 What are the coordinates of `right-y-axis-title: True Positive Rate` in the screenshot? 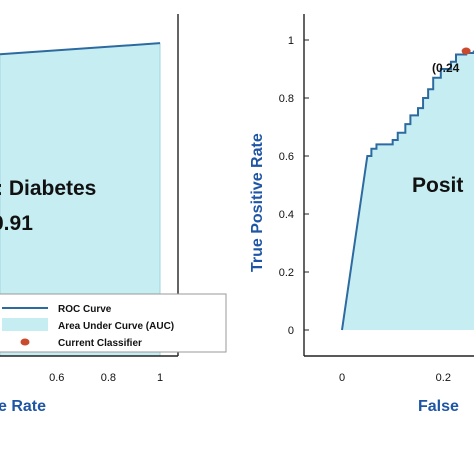 It's located at (257, 202).